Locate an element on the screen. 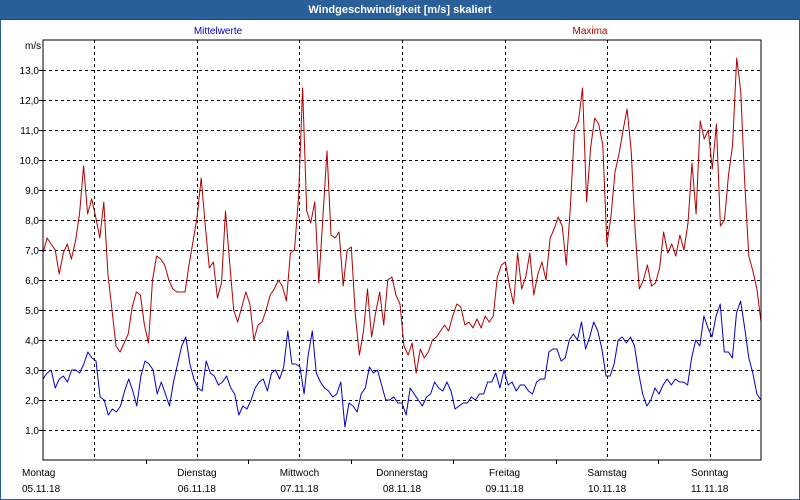 Image resolution: width=800 pixels, height=500 pixels. y-tick-label: 8,0 is located at coordinates (32, 221).